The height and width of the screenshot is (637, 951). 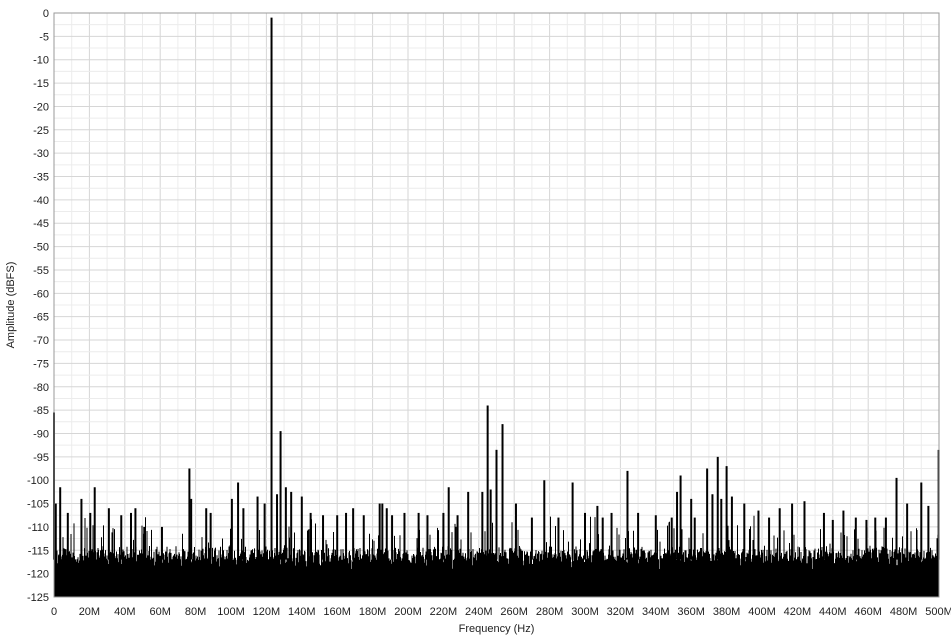 I want to click on x-tick-label: 180M, so click(x=373, y=612).